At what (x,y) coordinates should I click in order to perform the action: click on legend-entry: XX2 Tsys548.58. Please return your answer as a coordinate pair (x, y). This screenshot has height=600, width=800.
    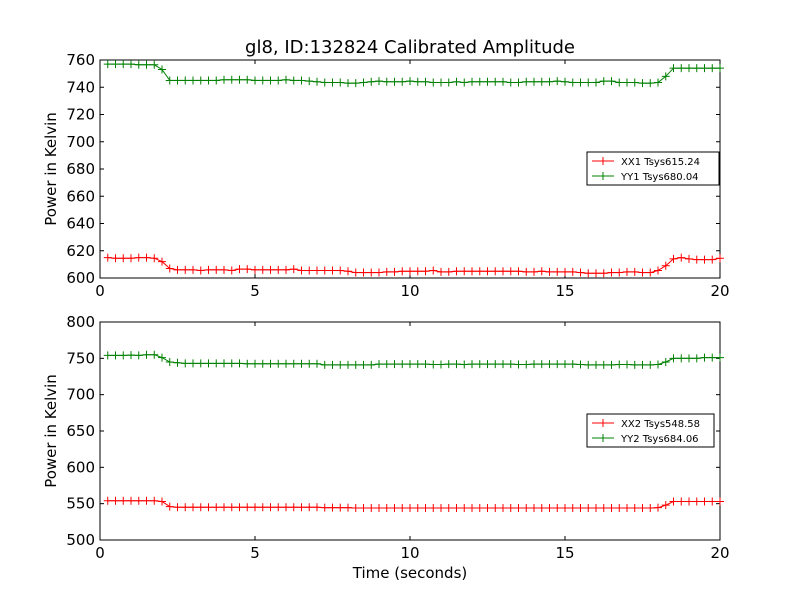
    Looking at the image, I should click on (660, 424).